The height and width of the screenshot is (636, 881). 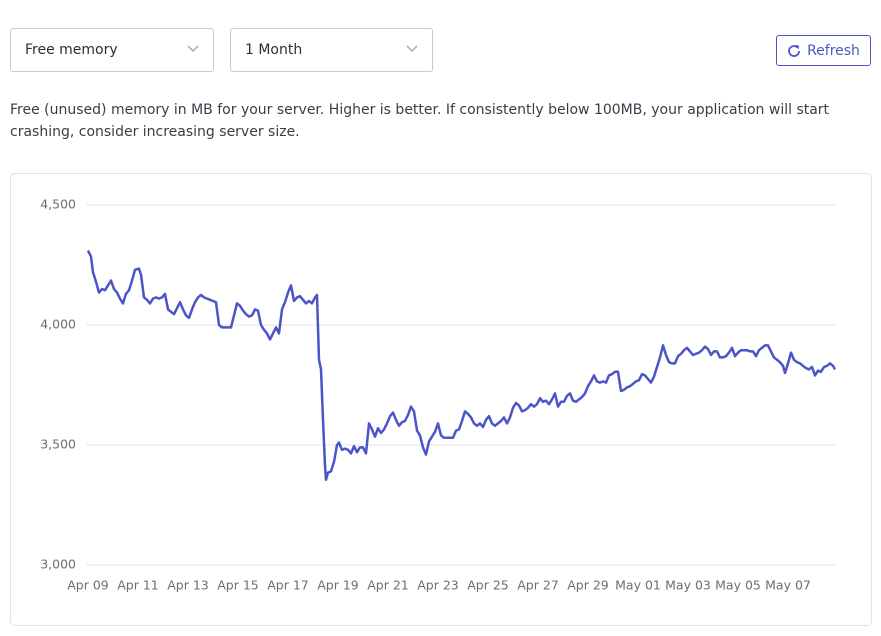 I want to click on x-tick-label: May 07, so click(x=788, y=585).